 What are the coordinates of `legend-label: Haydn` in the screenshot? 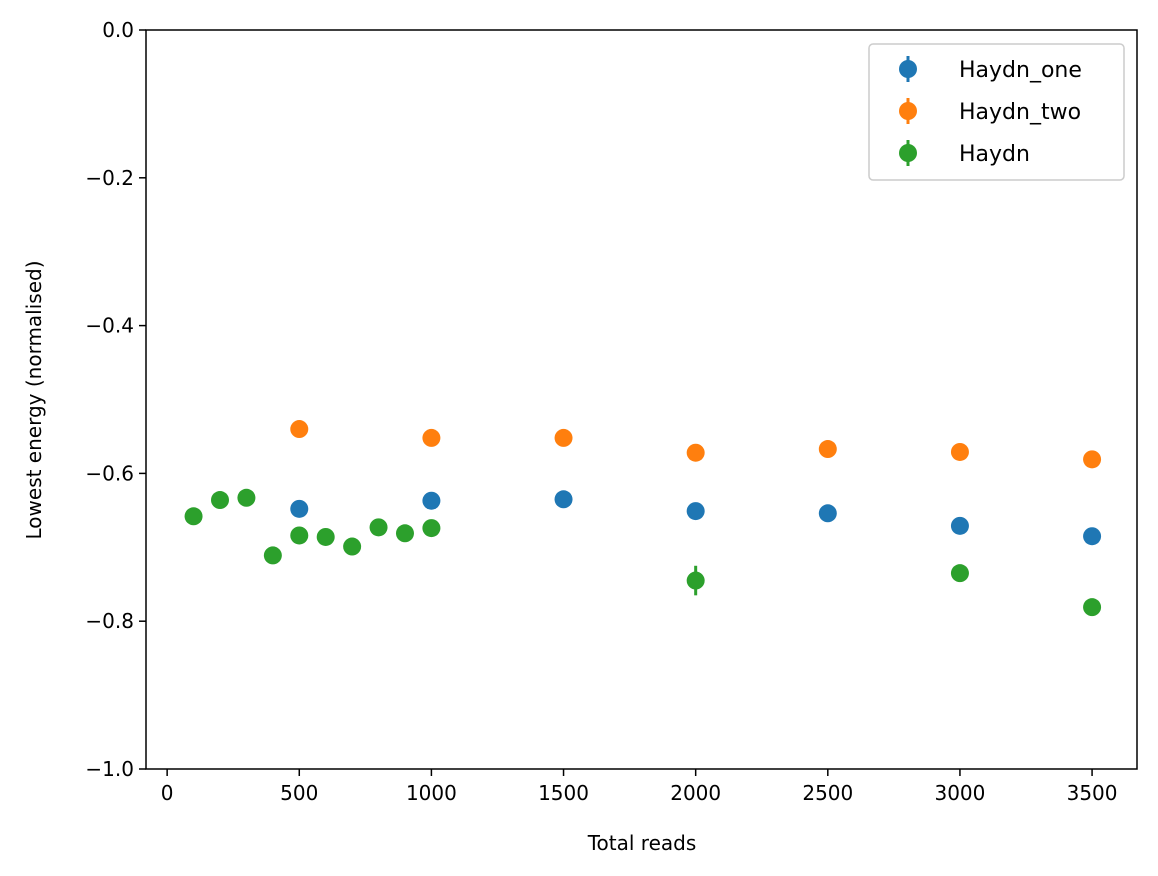 It's located at (994, 154).